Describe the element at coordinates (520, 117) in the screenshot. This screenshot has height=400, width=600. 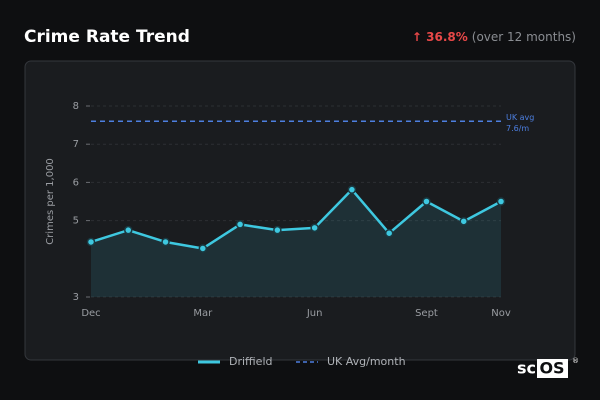
I see `reference-label: UK avg` at that location.